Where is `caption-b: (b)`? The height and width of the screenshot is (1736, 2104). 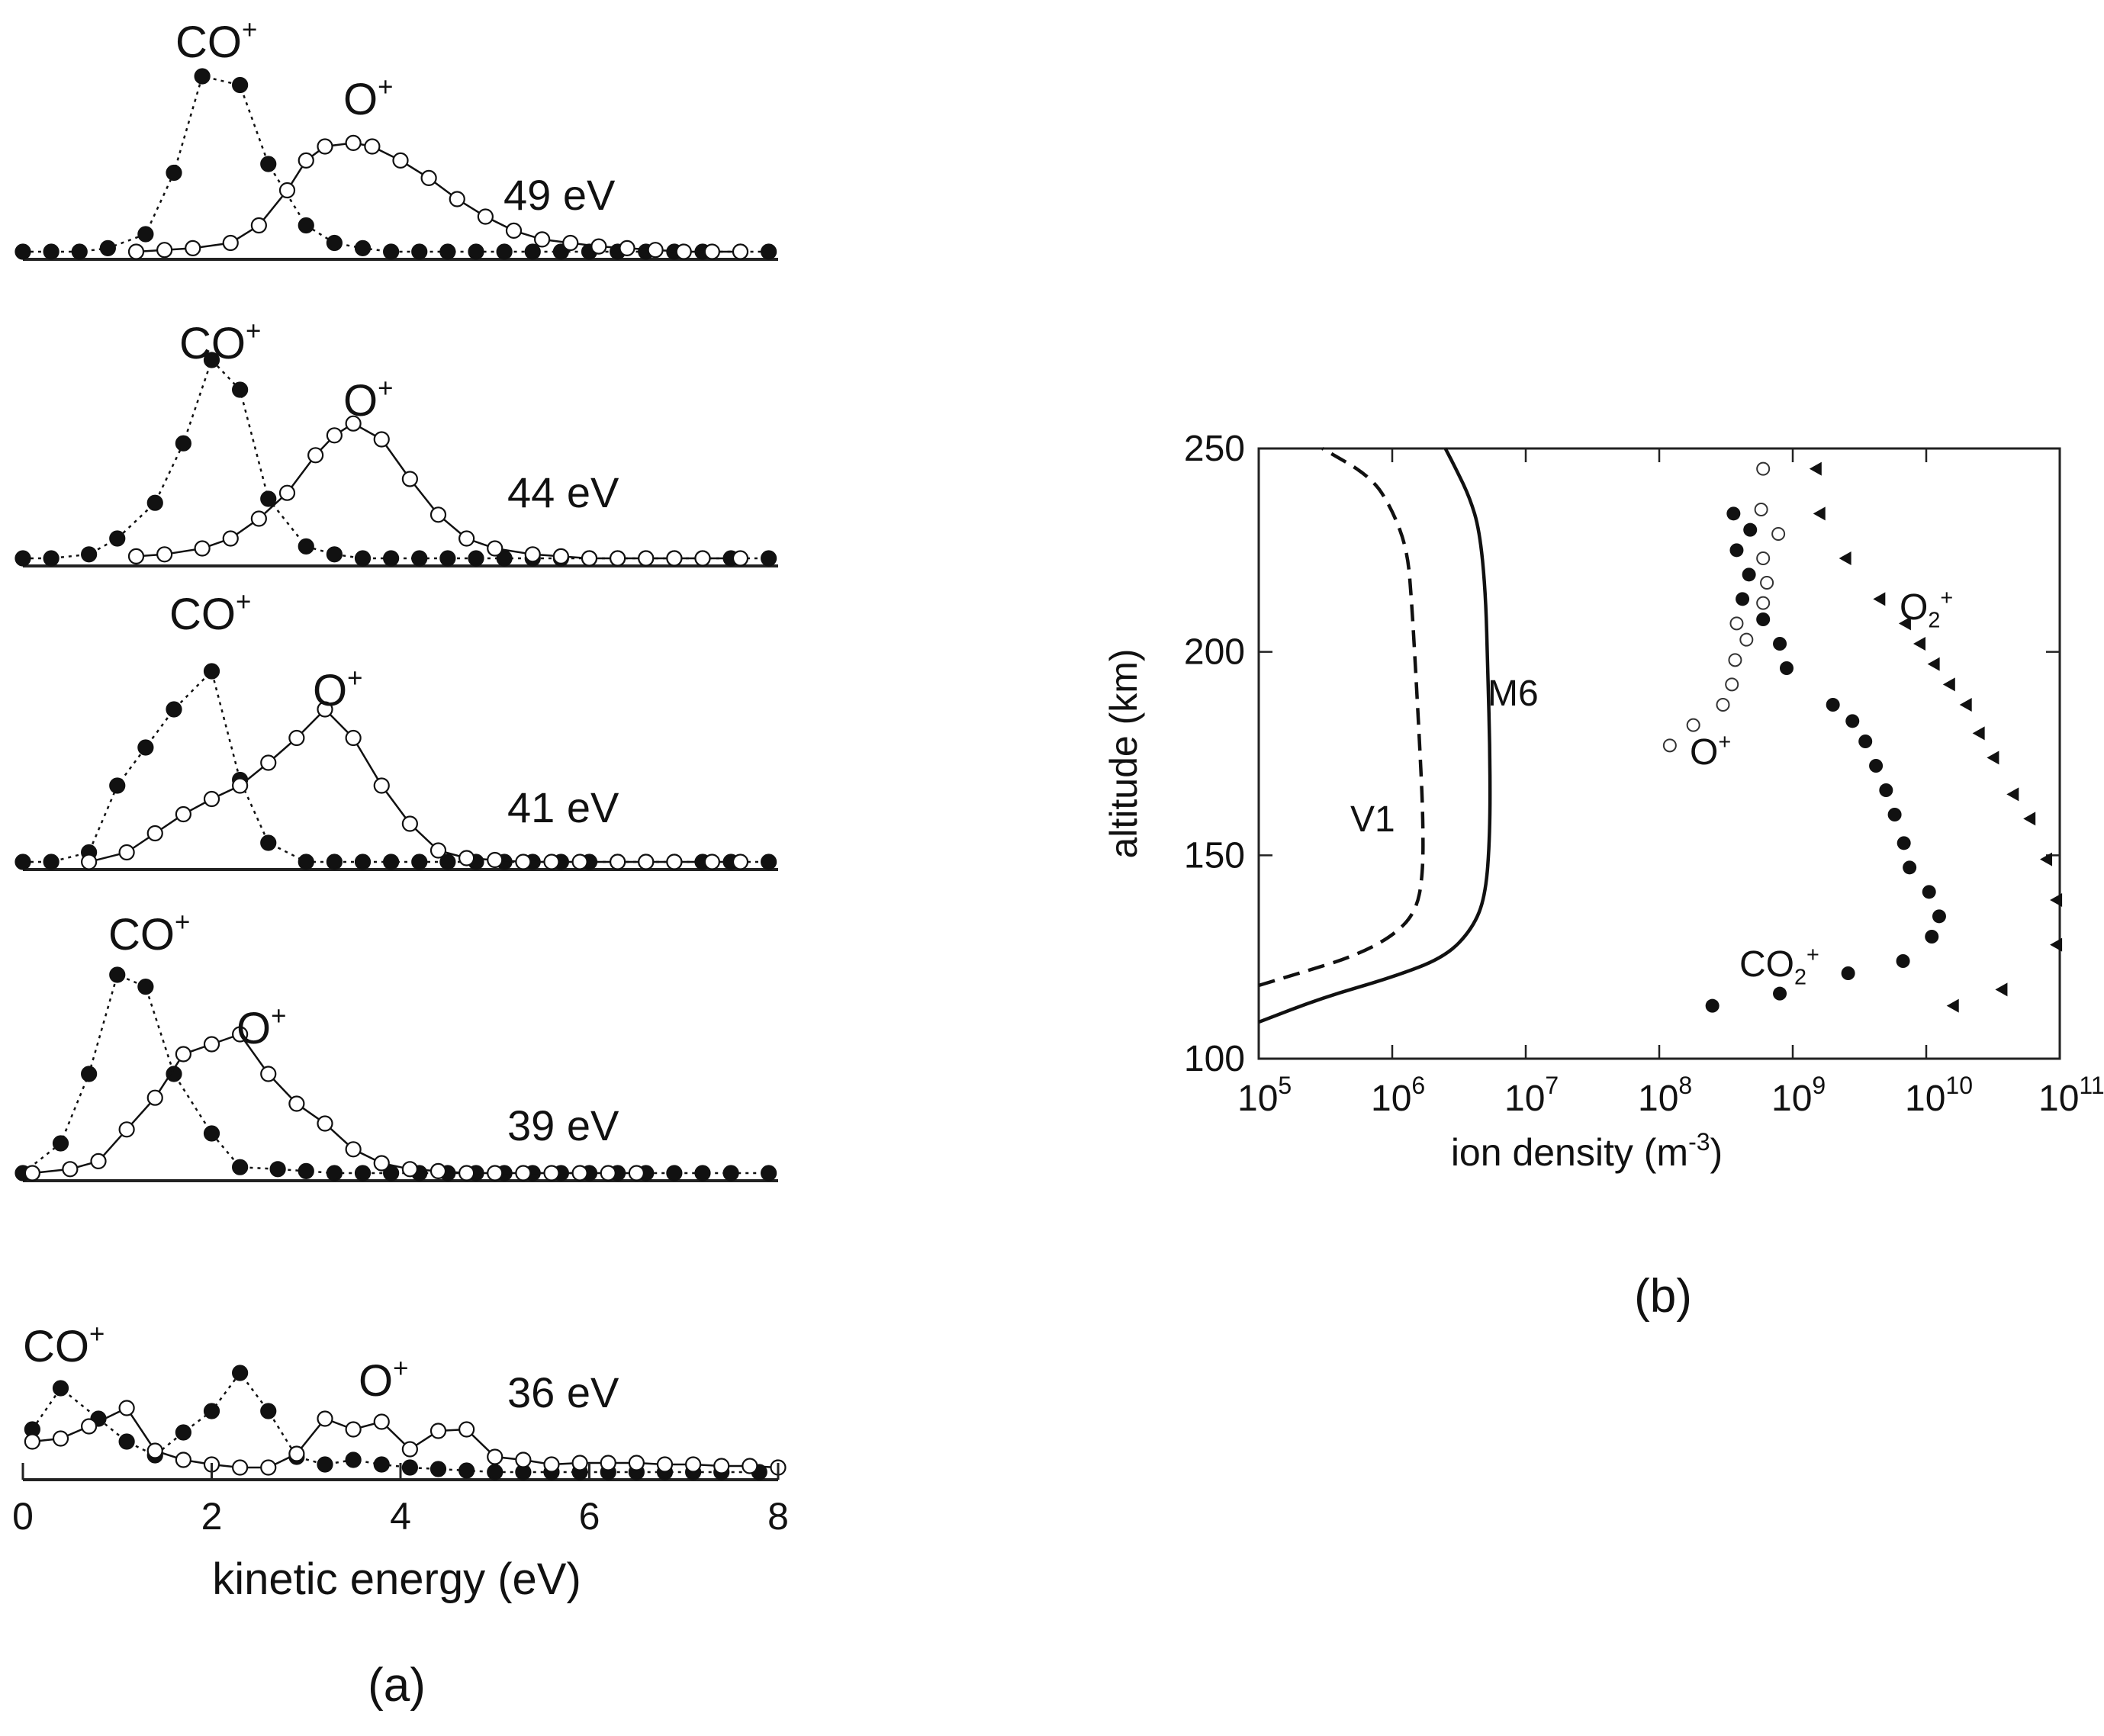
caption-b: (b) is located at coordinates (1663, 1297).